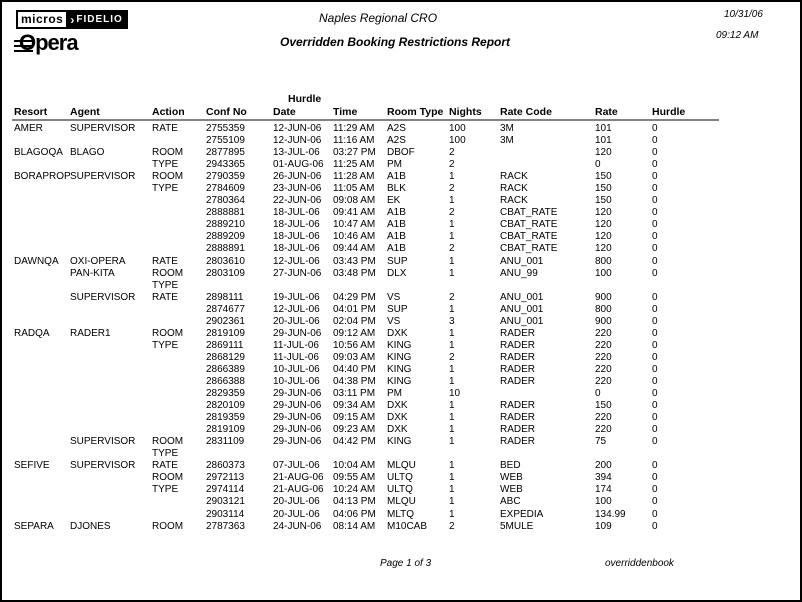 The width and height of the screenshot is (802, 602). Describe the element at coordinates (354, 430) in the screenshot. I see `cell-time: 09:23 AM` at that location.